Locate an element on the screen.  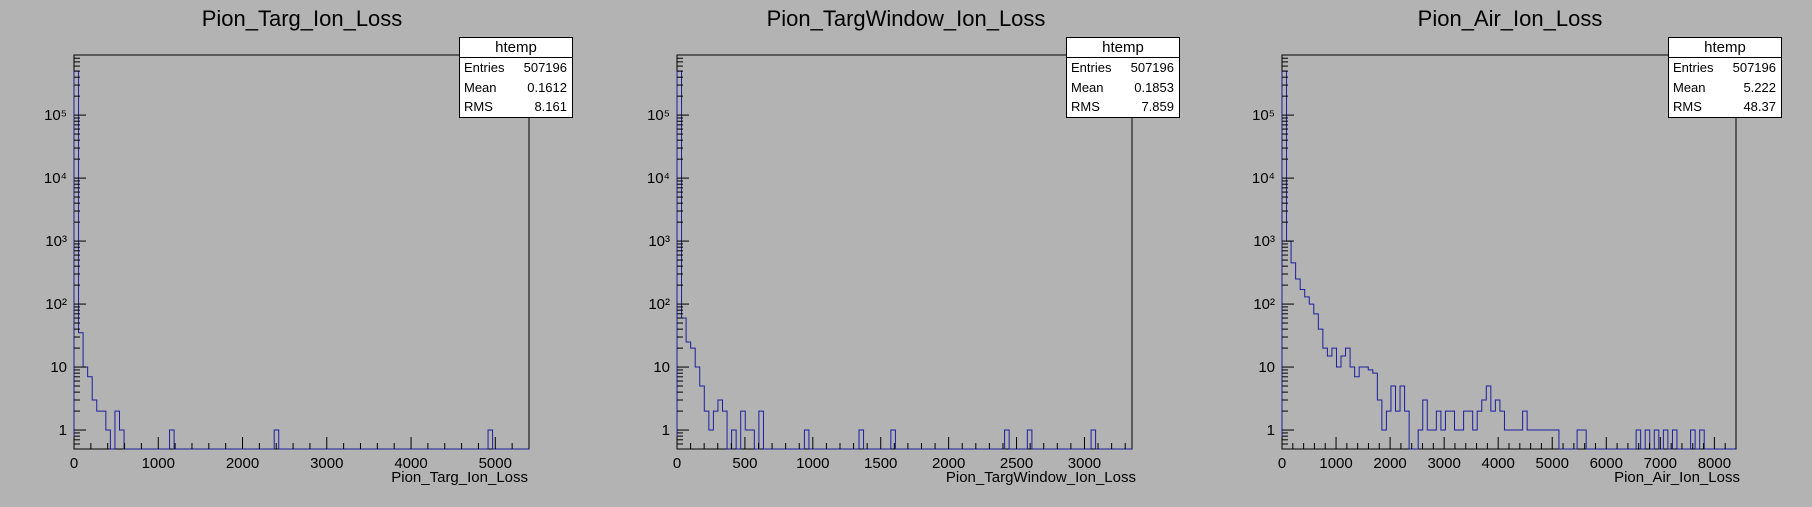
x-tick-label: 2500 is located at coordinates (1016, 463).